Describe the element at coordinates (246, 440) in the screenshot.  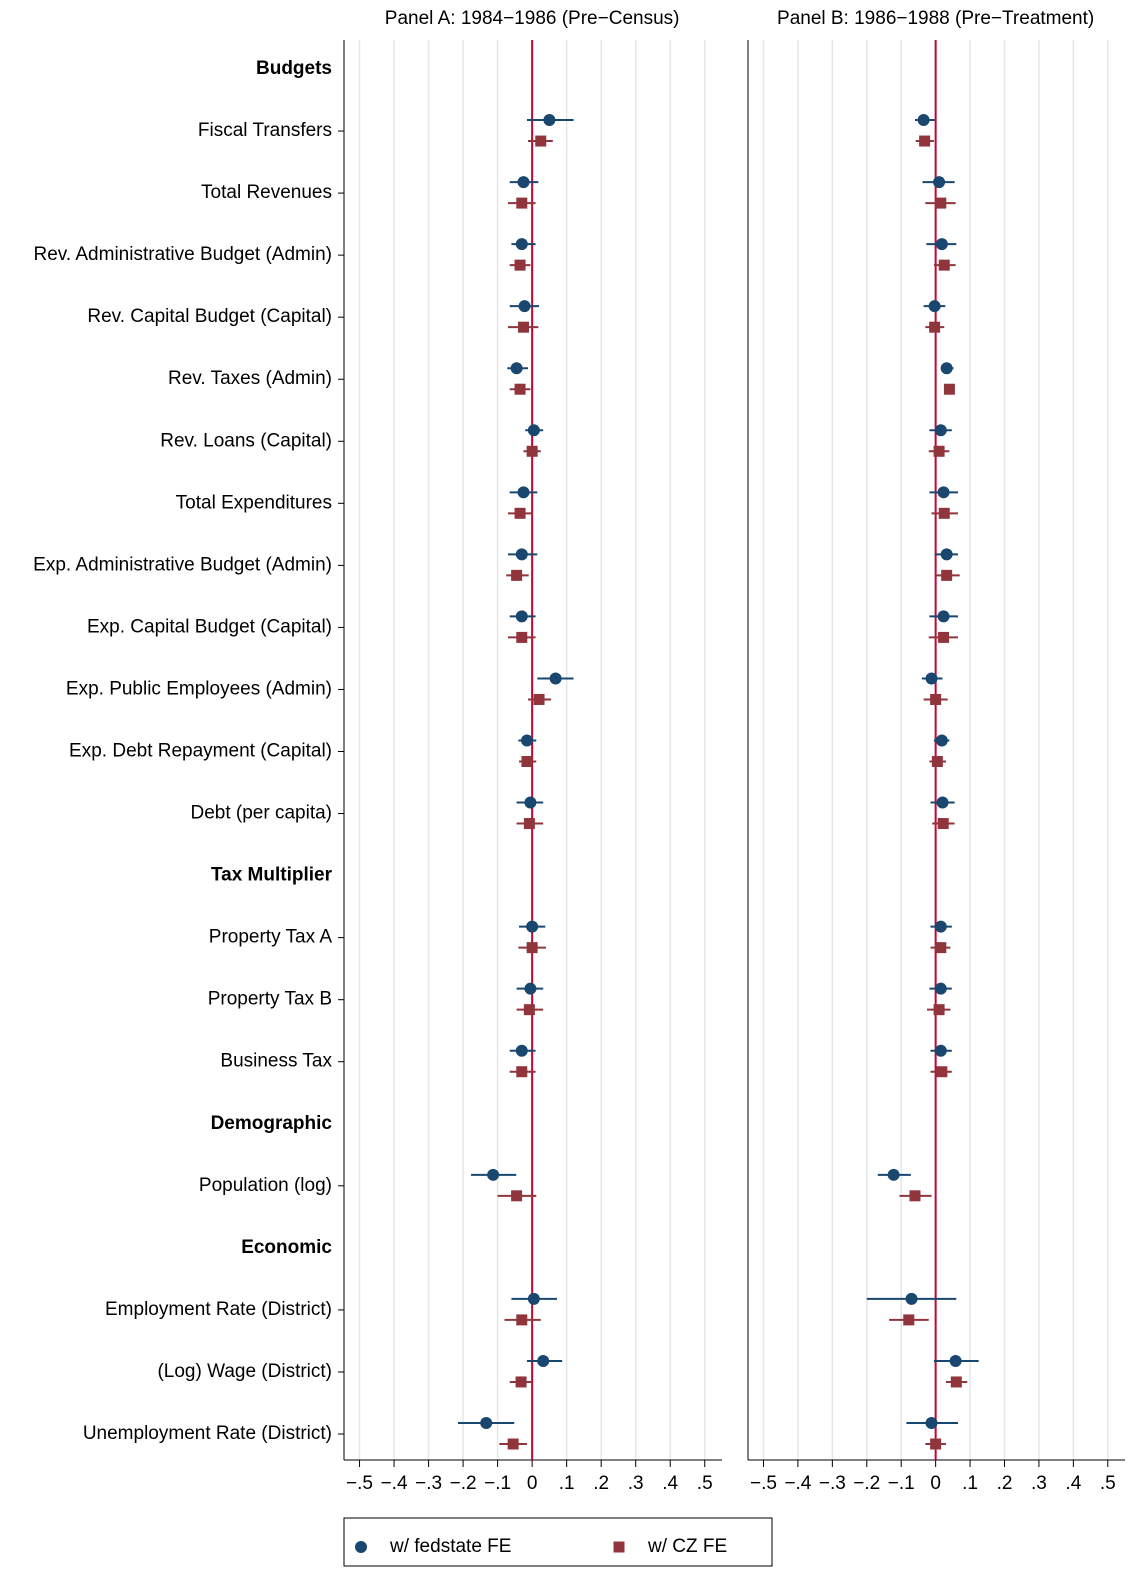
I see `row-label: Rev. Loans (Capital)` at that location.